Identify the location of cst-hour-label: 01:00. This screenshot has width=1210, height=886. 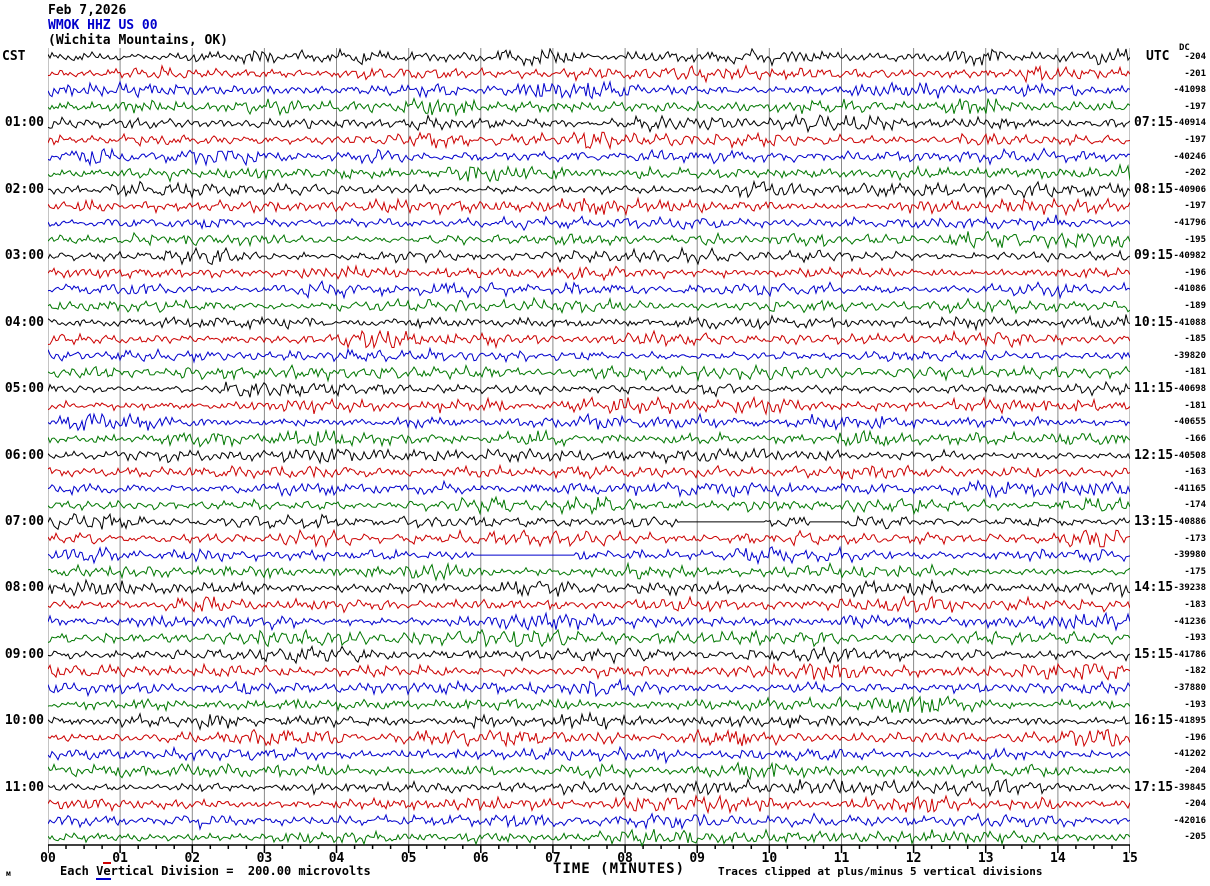
(24, 123).